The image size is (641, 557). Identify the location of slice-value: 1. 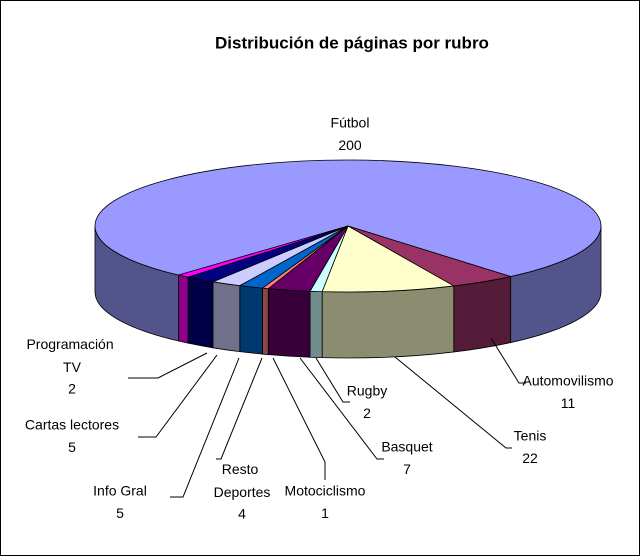
(325, 513).